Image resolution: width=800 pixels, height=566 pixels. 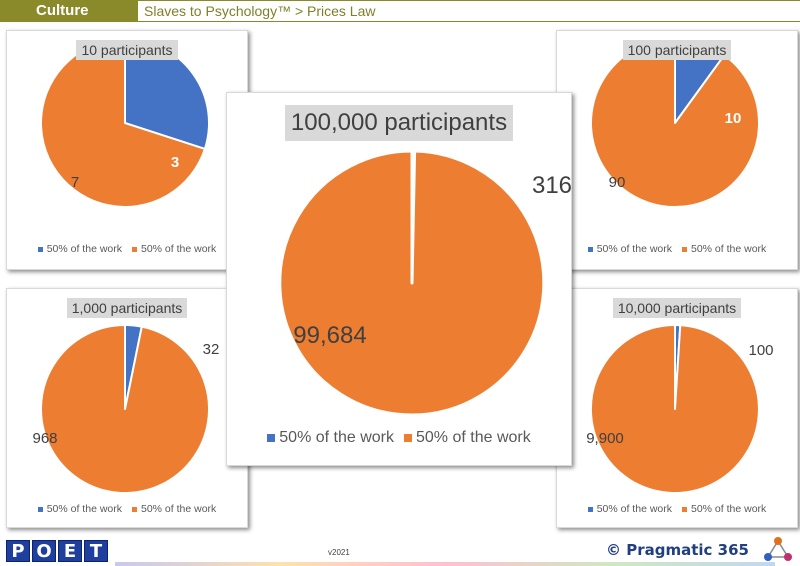 I want to click on version-label: v2021, so click(x=339, y=552).